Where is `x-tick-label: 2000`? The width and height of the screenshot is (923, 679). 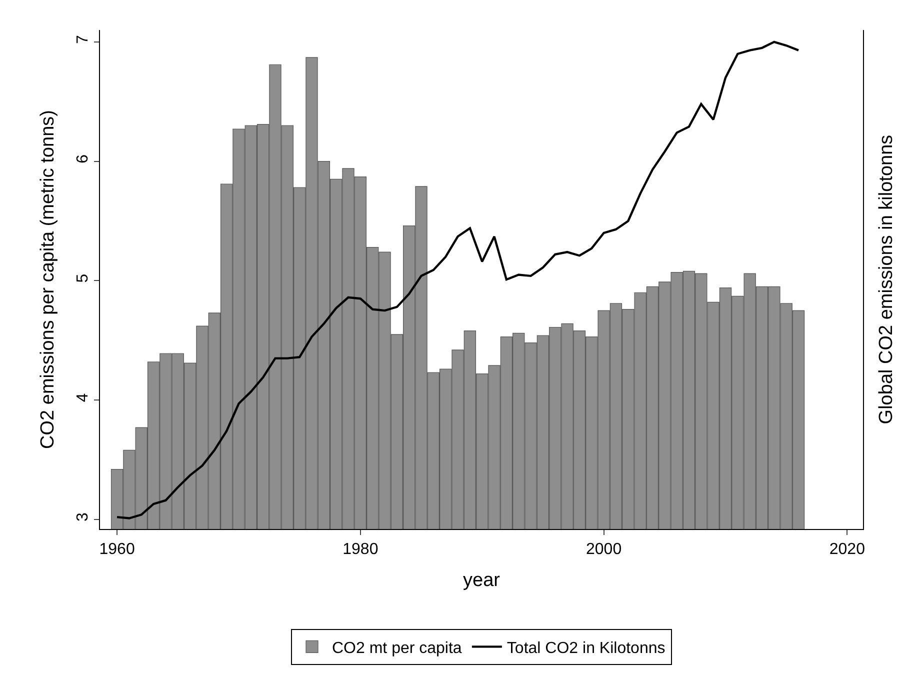
x-tick-label: 2000 is located at coordinates (604, 549).